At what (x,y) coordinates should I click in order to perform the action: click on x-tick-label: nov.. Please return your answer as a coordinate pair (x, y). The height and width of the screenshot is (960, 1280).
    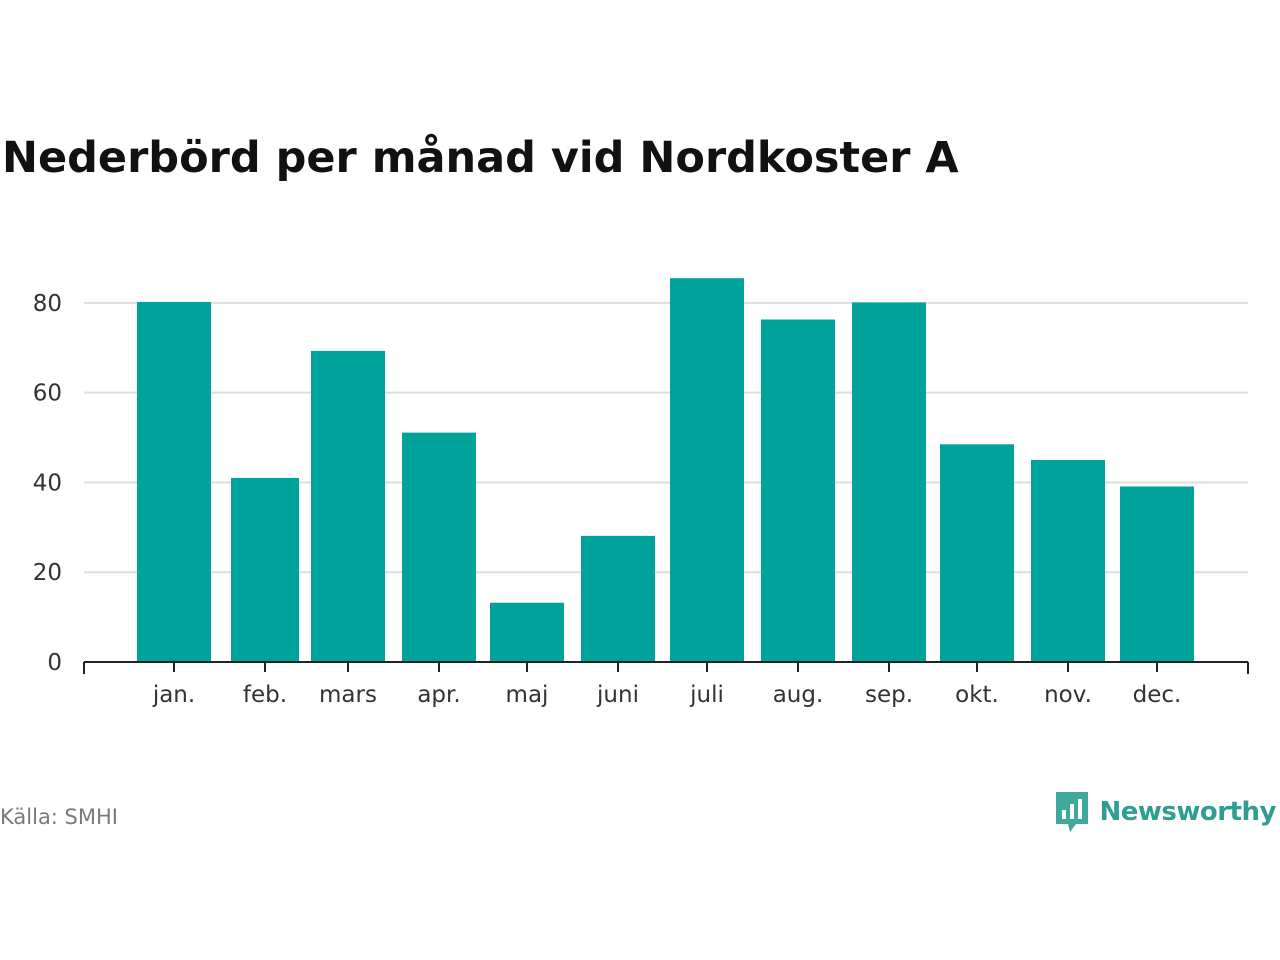
    Looking at the image, I should click on (1068, 695).